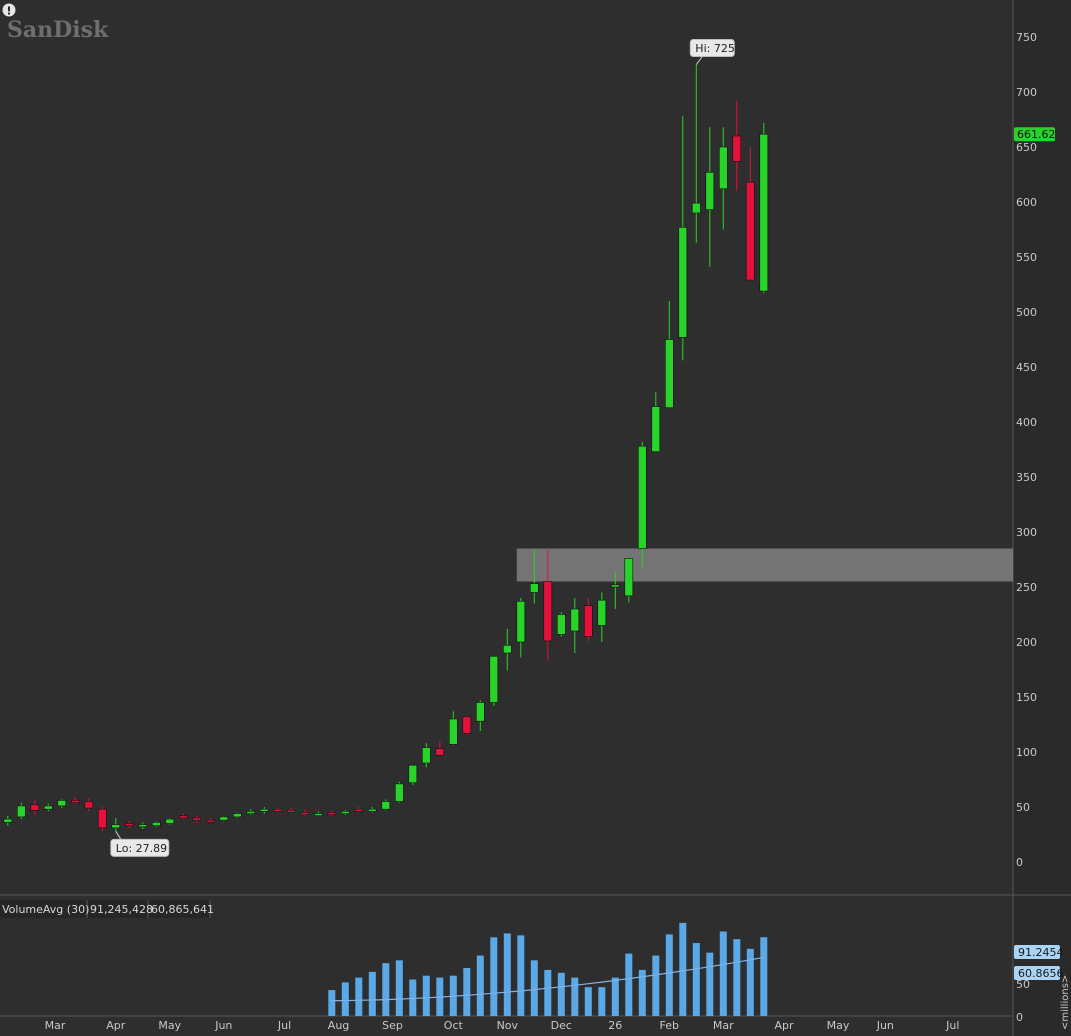 The height and width of the screenshot is (1036, 1071). What do you see at coordinates (284, 1025) in the screenshot?
I see `time-tick-label: Jul` at bounding box center [284, 1025].